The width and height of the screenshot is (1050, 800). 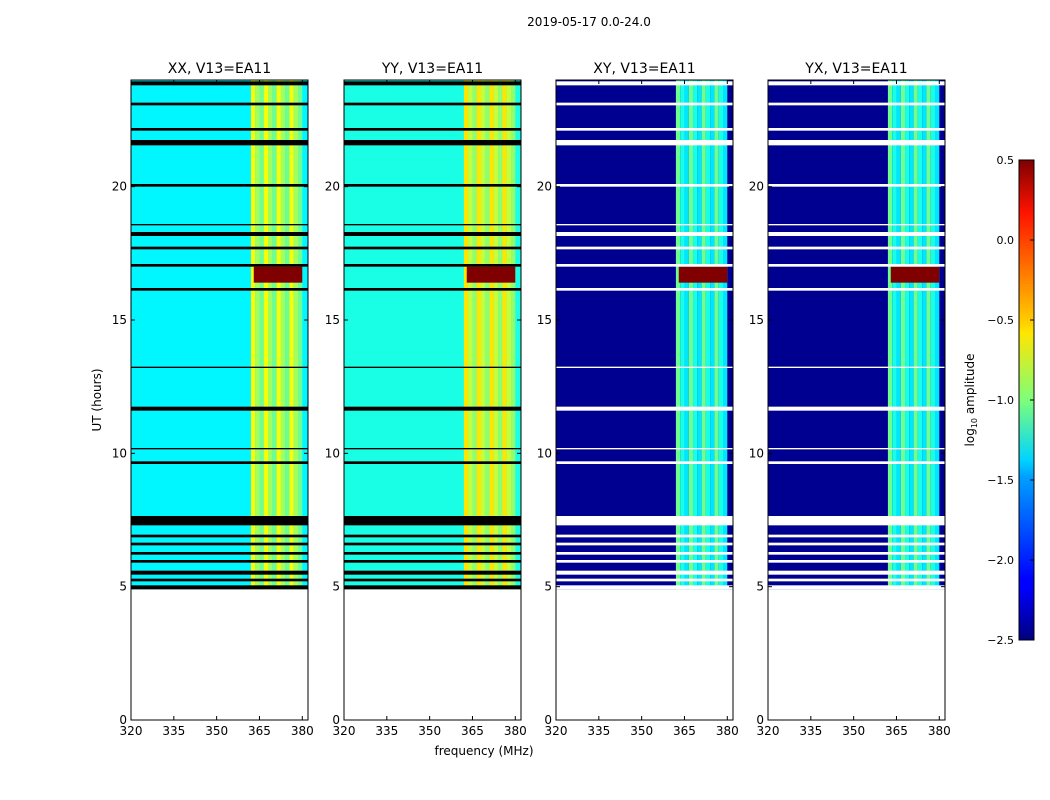 I want to click on rfi-burst, so click(x=491, y=274).